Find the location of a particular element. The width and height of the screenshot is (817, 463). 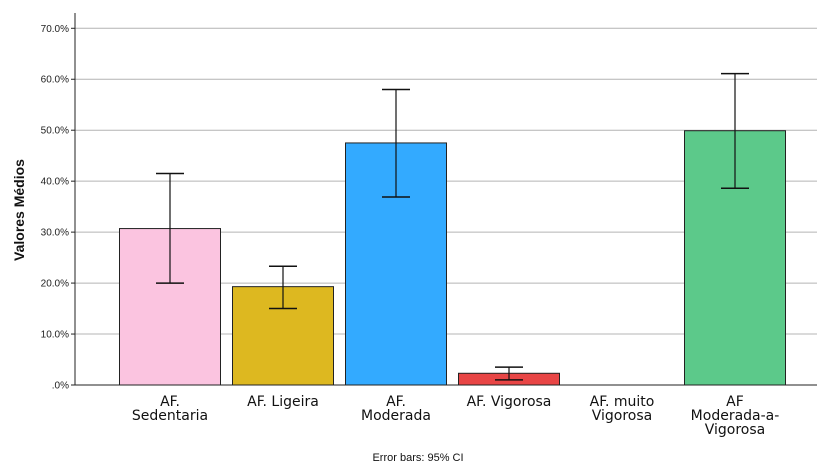

y-tick-label: 10.0% is located at coordinates (55, 335).